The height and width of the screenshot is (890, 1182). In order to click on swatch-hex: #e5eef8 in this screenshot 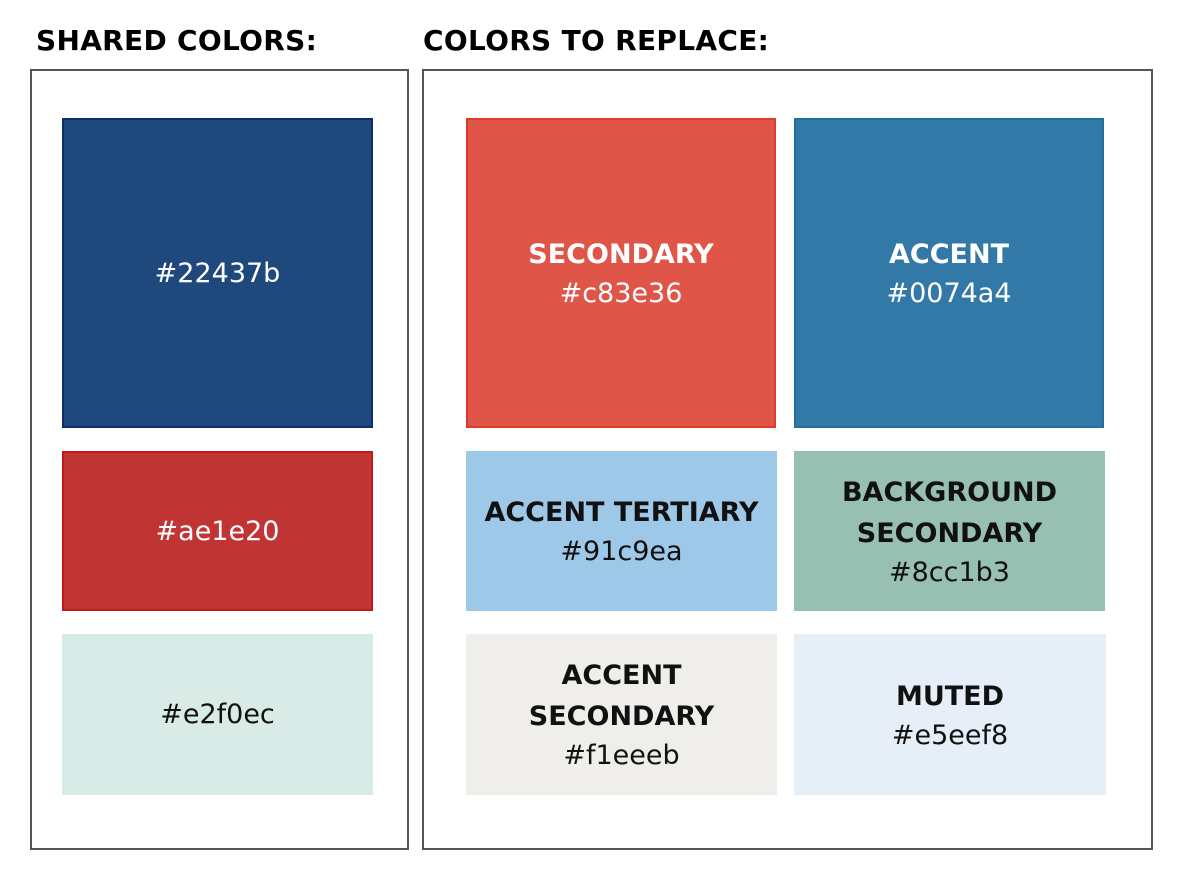, I will do `click(950, 735)`.